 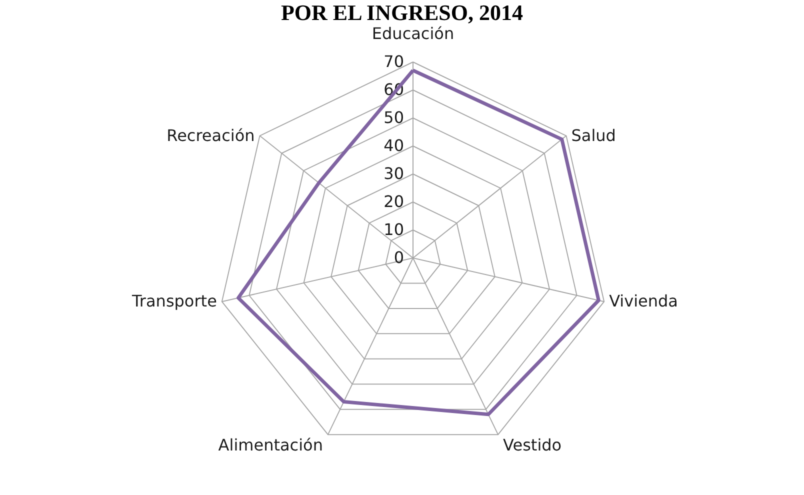 I want to click on spoke-label: Vestido, so click(x=532, y=445).